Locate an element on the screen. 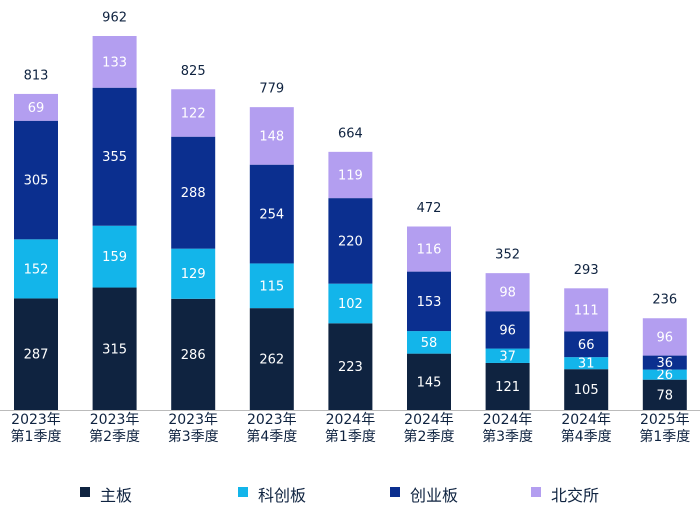 Image resolution: width=700 pixels, height=518 pixels. value-label: 254 is located at coordinates (271, 215).